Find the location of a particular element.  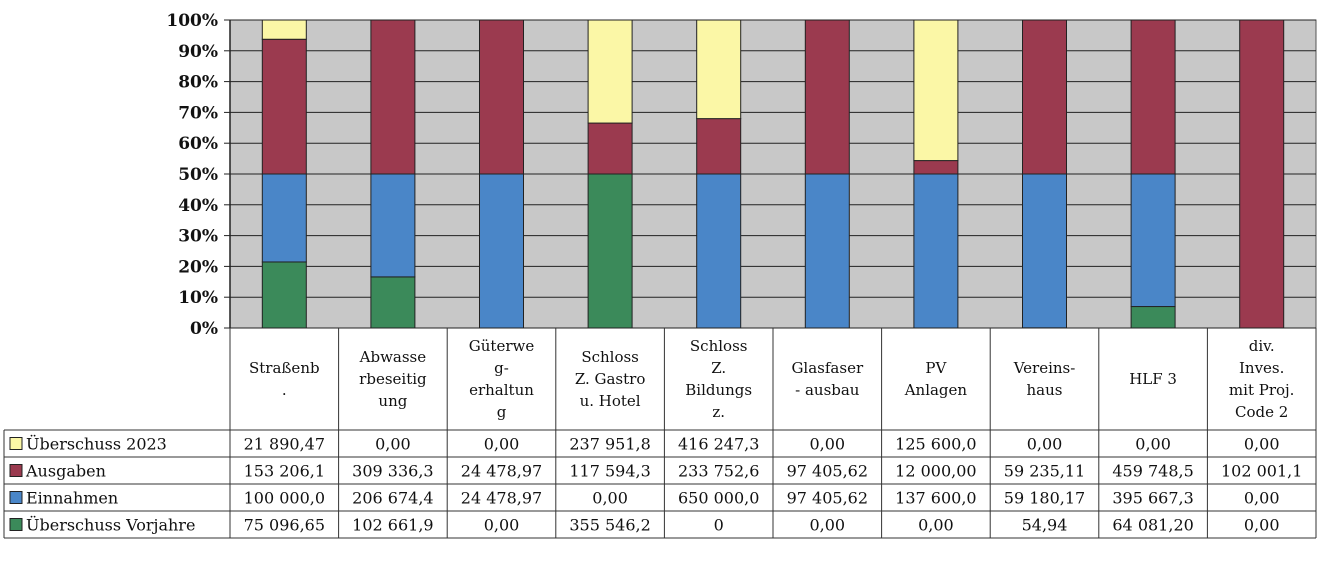

y-tick-label: 50% is located at coordinates (198, 175).